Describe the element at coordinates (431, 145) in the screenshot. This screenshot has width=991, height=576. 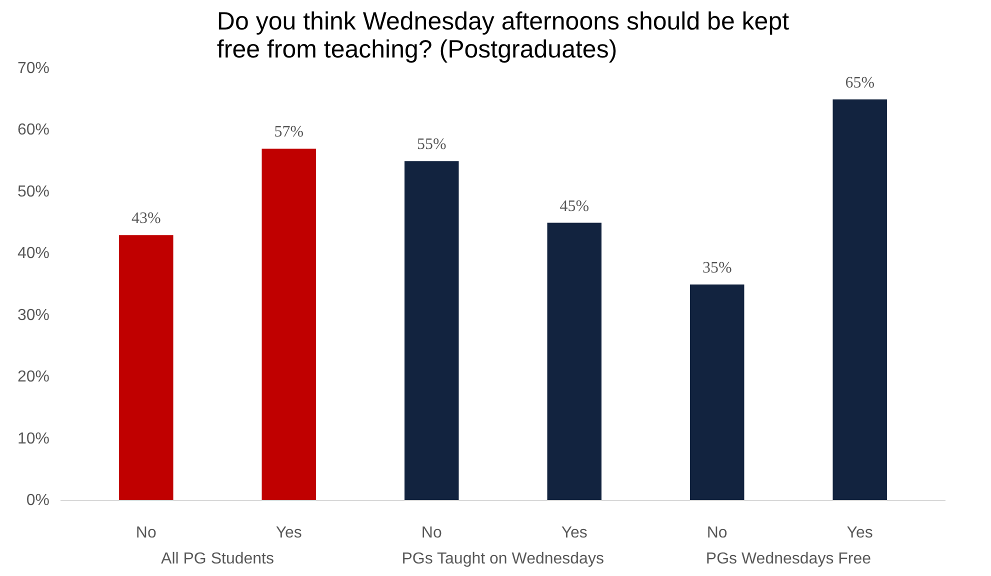
I see `data-label: 55%` at that location.